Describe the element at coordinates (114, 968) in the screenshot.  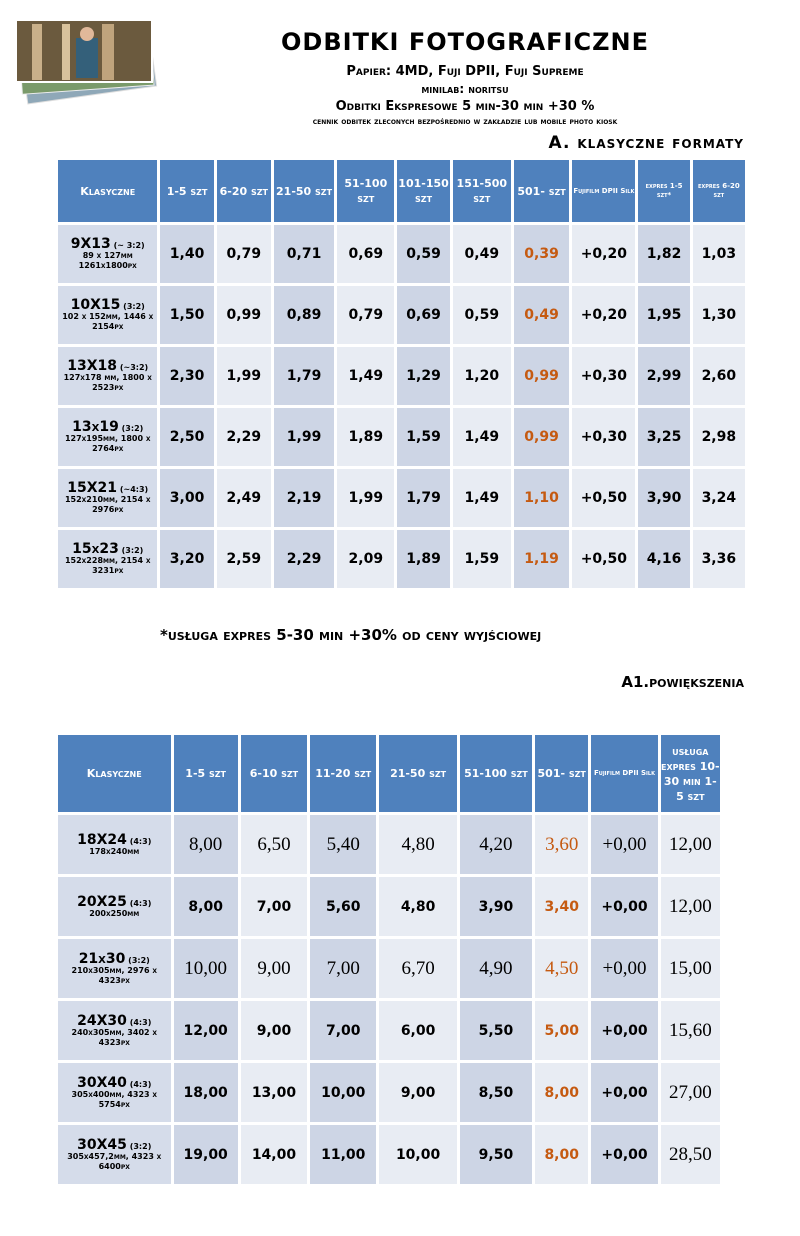
I see `size-cell: 21x30 (3:2) 210x305mm, 2976 x 4323px` at that location.